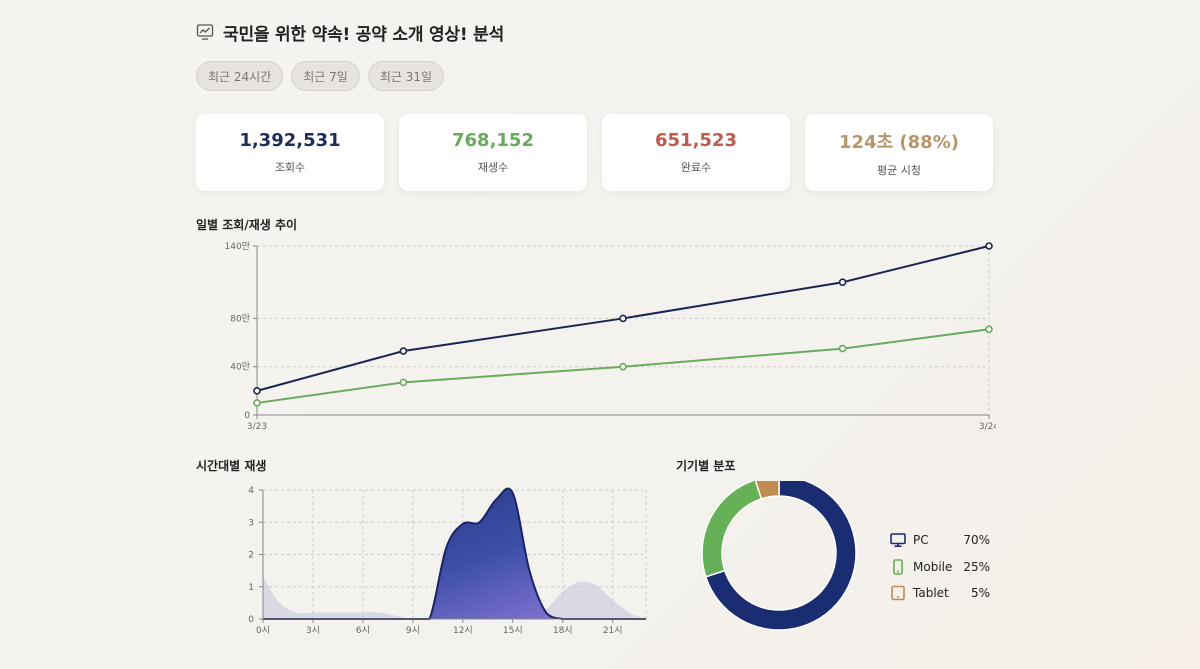 This screenshot has width=1200, height=669. I want to click on stat-value: 124초 (88%), so click(899, 142).